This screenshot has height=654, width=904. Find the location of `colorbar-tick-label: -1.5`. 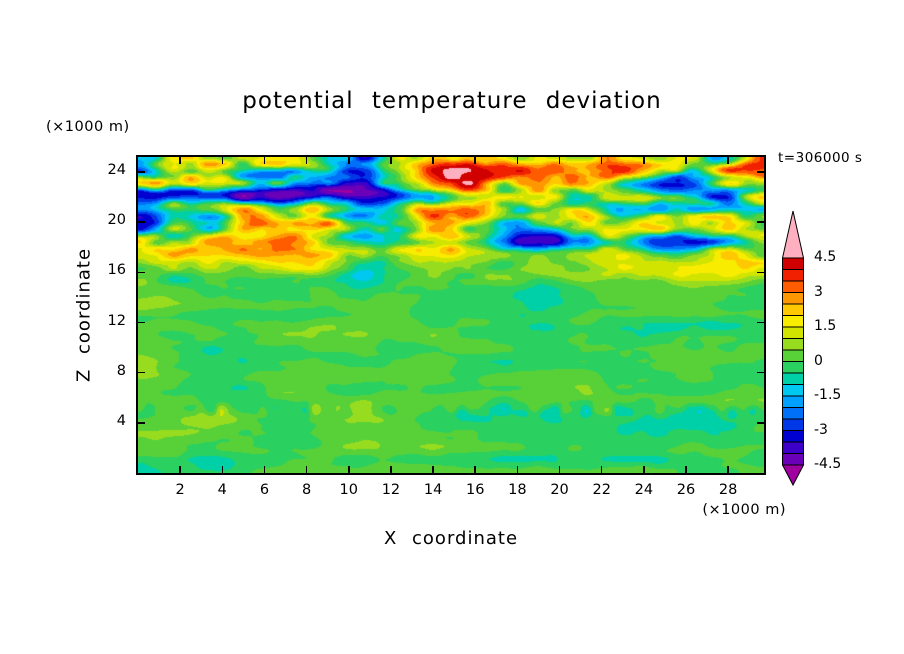

colorbar-tick-label: -1.5 is located at coordinates (828, 395).